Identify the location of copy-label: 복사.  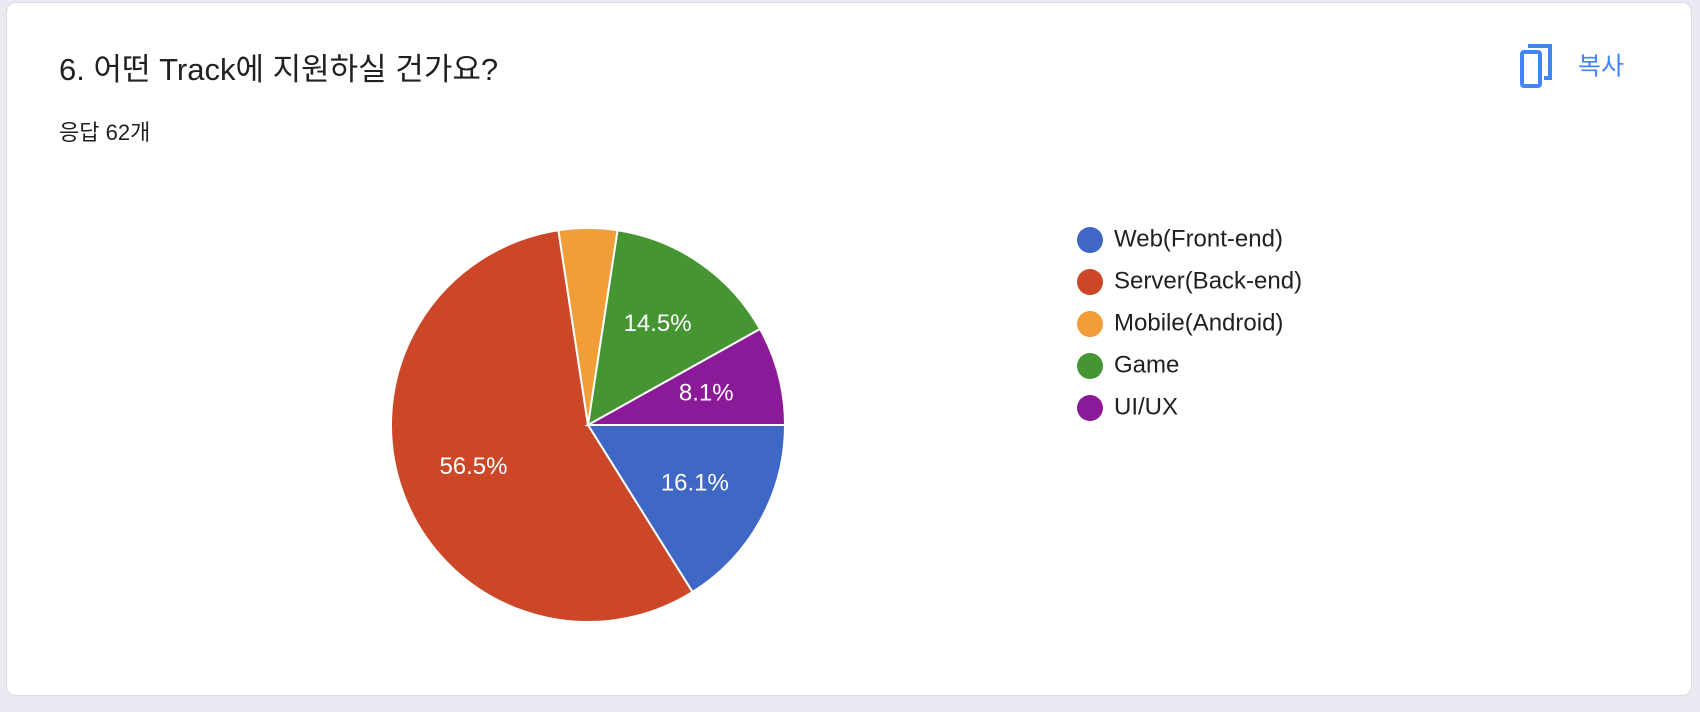
(1601, 67).